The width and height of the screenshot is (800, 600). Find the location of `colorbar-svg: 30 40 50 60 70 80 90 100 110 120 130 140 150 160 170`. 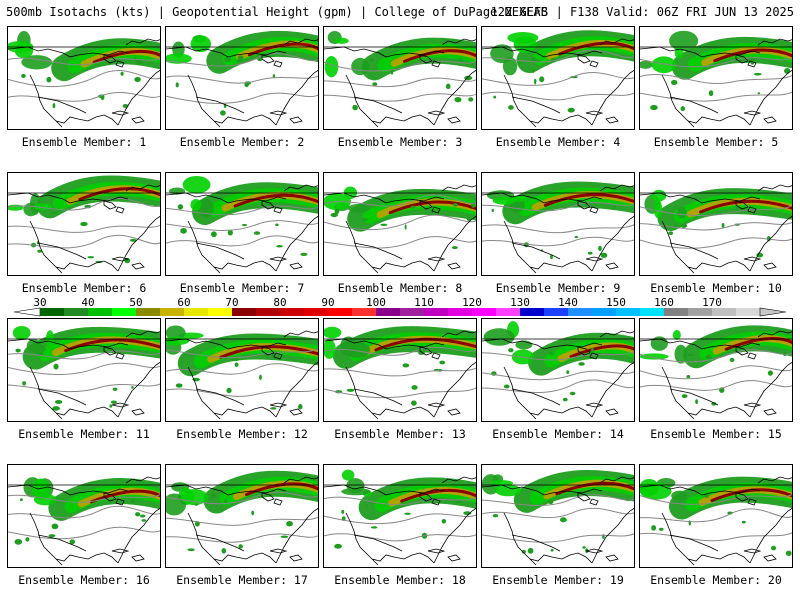

colorbar-svg: 30 40 50 60 70 80 90 100 110 120 130 140 150 160 170 is located at coordinates (400, 306).